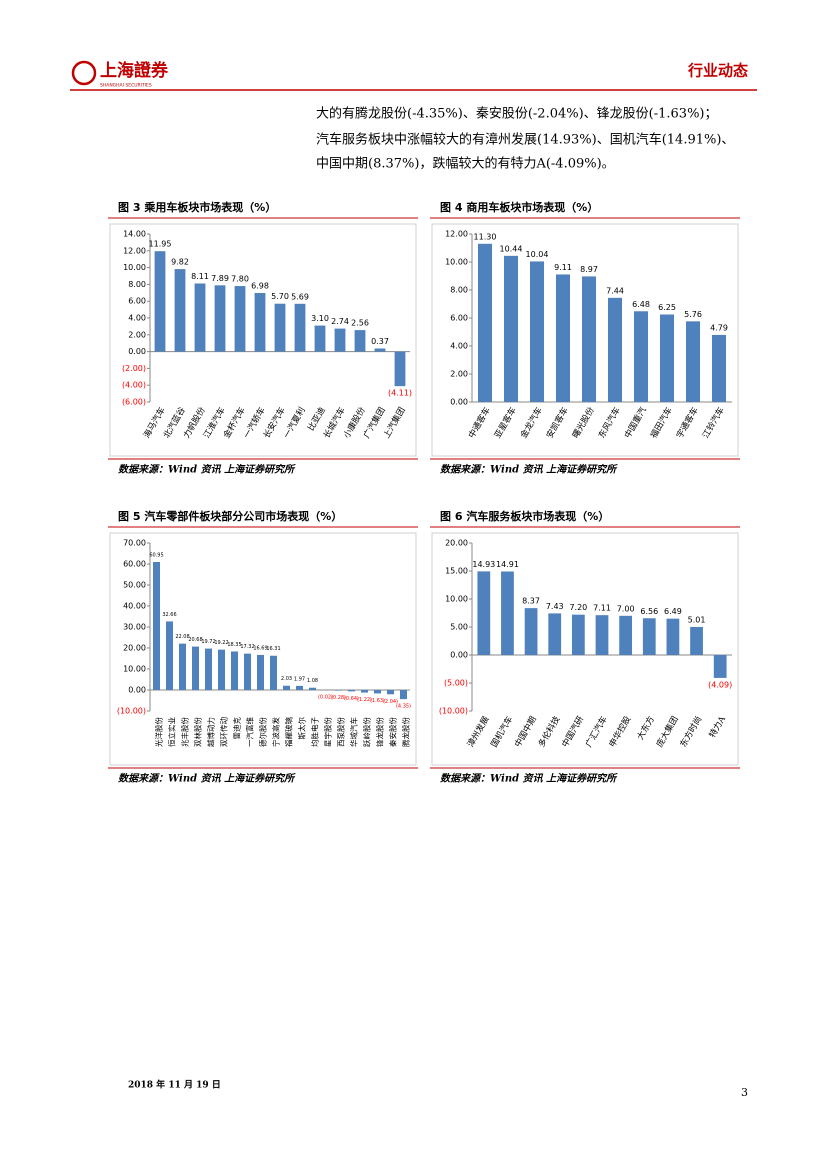 The image size is (827, 1169). I want to click on y-tick-label: 60.00, so click(134, 564).